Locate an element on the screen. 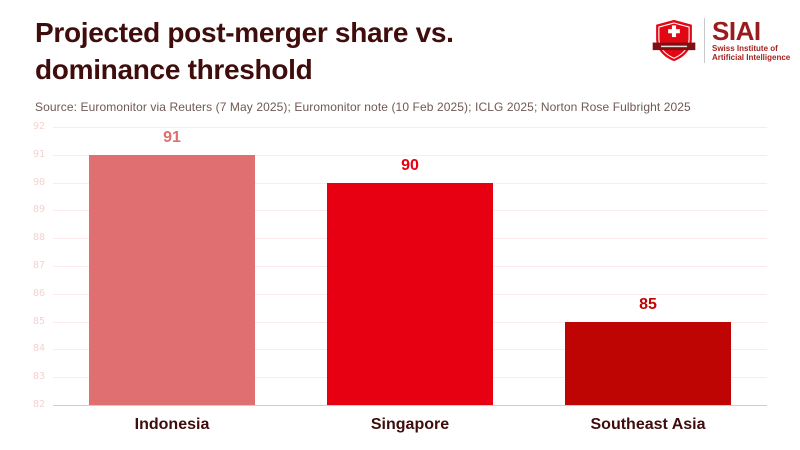 The height and width of the screenshot is (450, 800). title-line-1: Projected post-merger share vs. is located at coordinates (244, 32).